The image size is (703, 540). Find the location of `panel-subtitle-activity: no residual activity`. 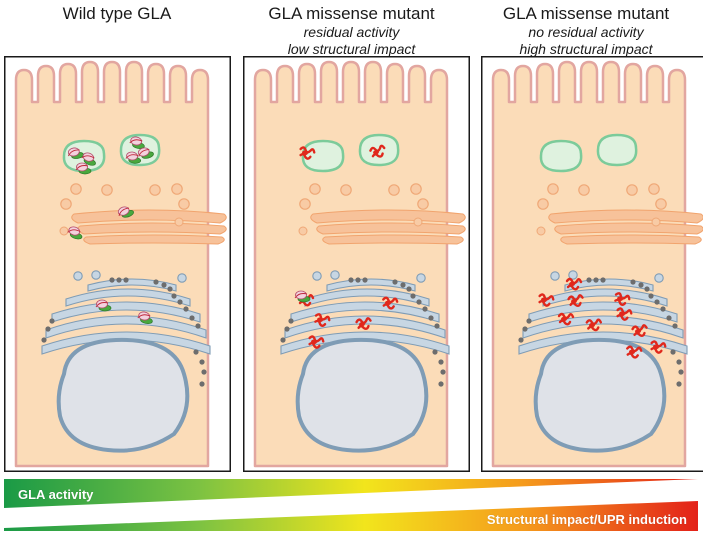

panel-subtitle-activity: no residual activity is located at coordinates (586, 32).